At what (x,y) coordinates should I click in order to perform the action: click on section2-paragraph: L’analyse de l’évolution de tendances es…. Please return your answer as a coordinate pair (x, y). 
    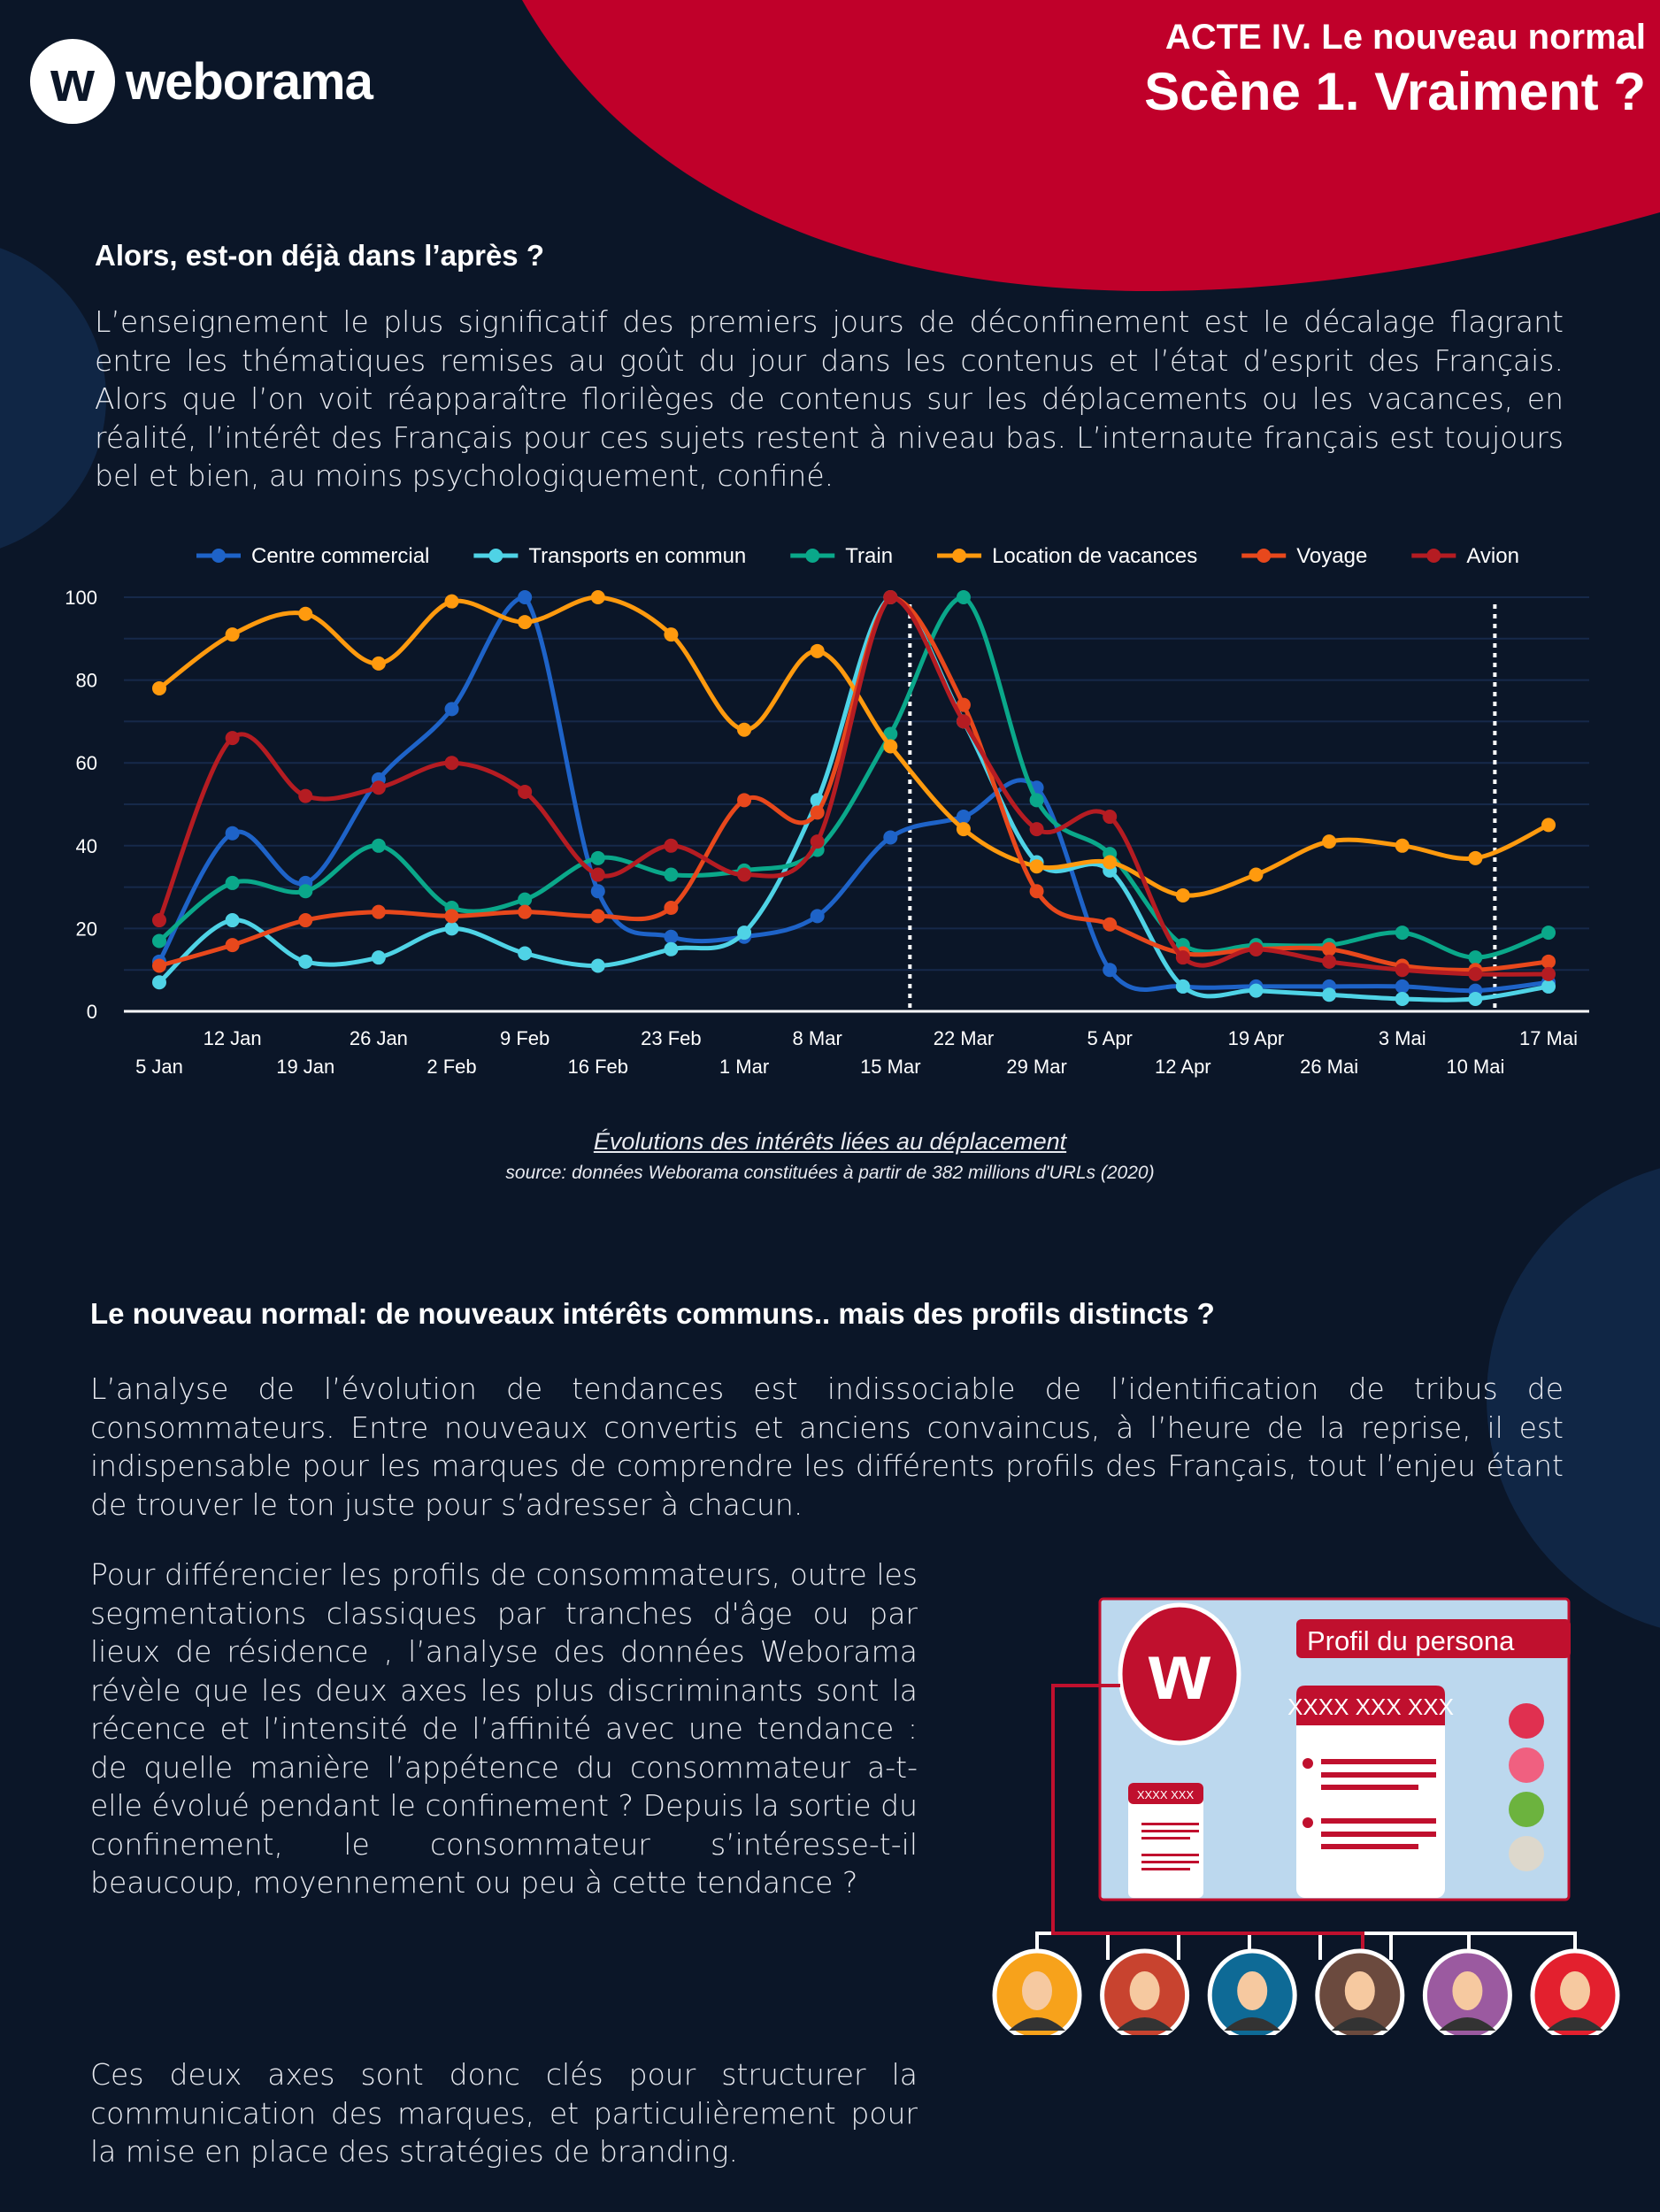
    Looking at the image, I should click on (827, 1447).